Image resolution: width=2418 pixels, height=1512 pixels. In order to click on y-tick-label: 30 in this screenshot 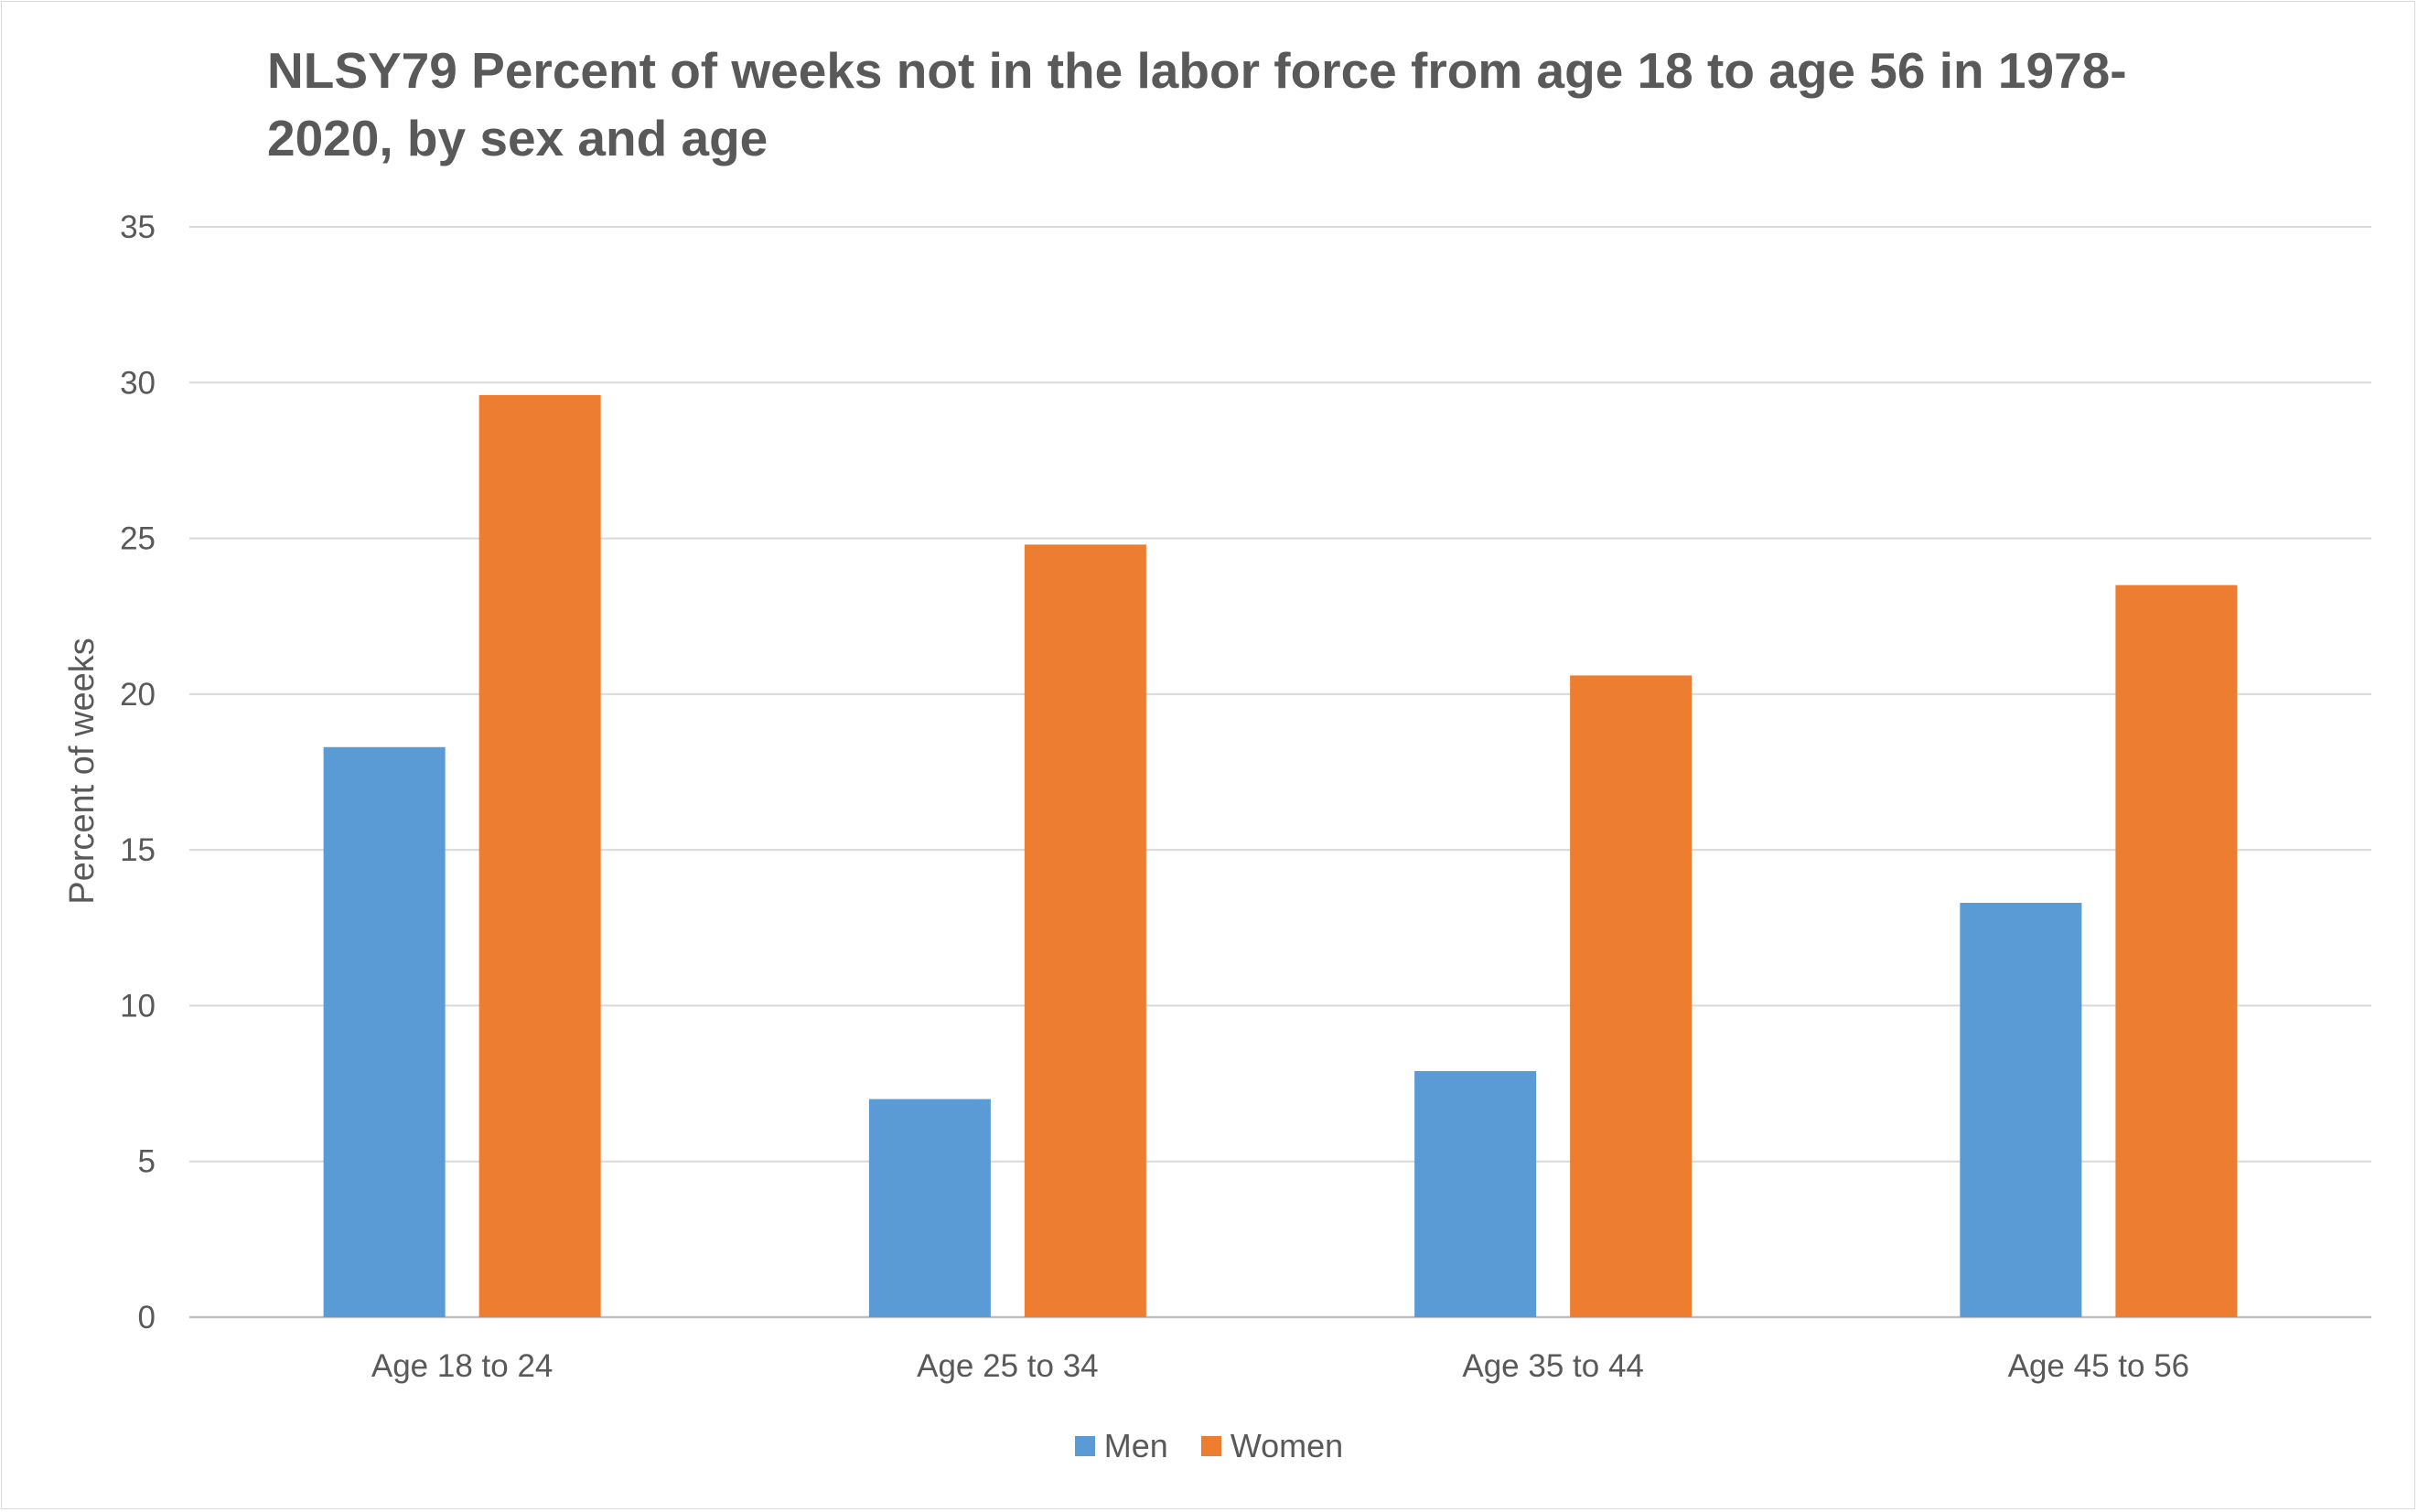, I will do `click(138, 383)`.